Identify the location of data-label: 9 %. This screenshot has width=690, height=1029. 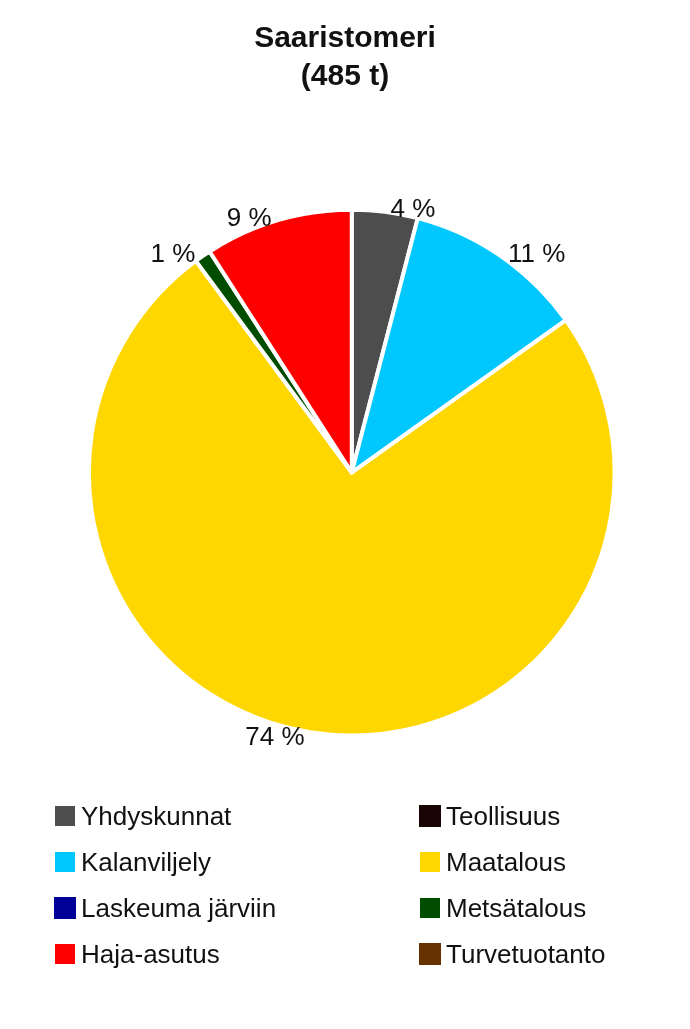
(249, 216).